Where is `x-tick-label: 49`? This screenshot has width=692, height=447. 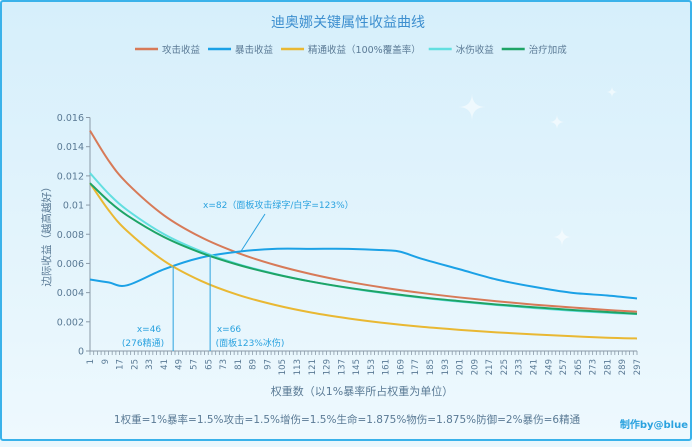
x-tick-label: 49 is located at coordinates (180, 364).